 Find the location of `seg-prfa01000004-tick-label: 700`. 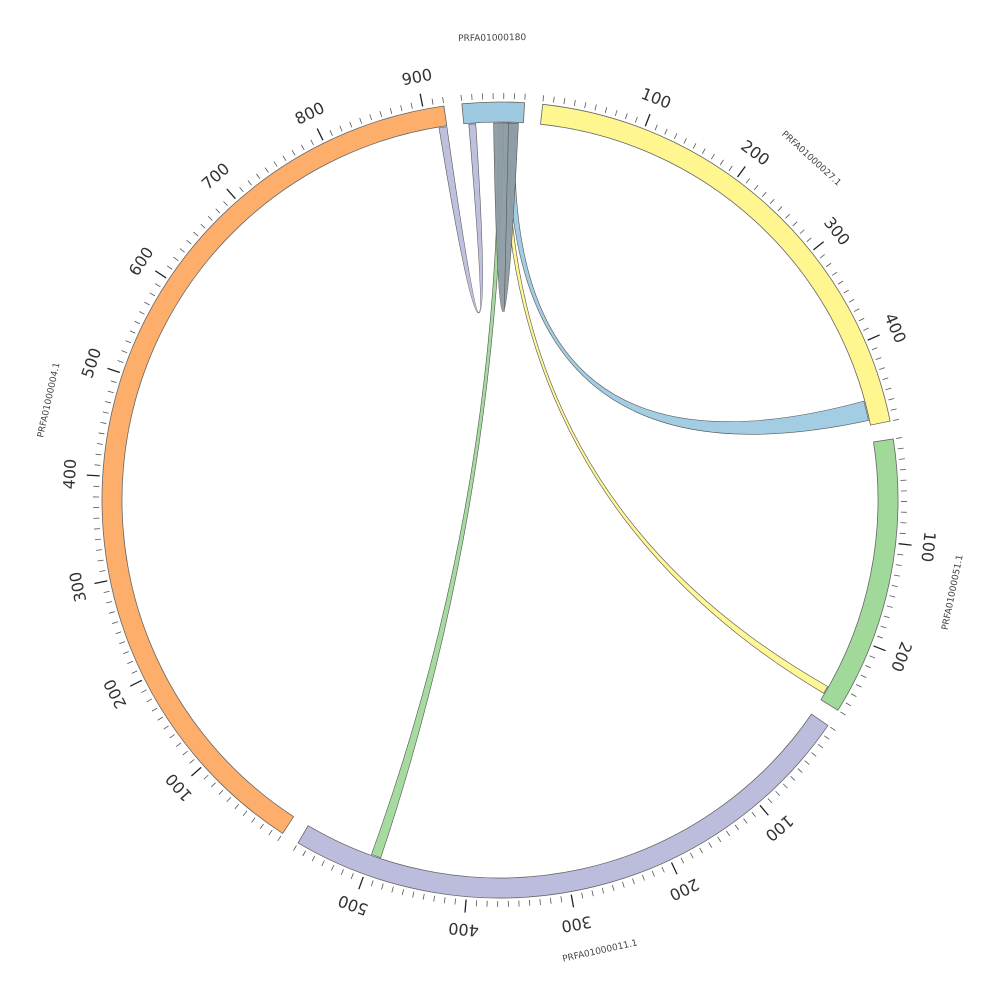

seg-prfa01000004-tick-label: 700 is located at coordinates (215, 176).